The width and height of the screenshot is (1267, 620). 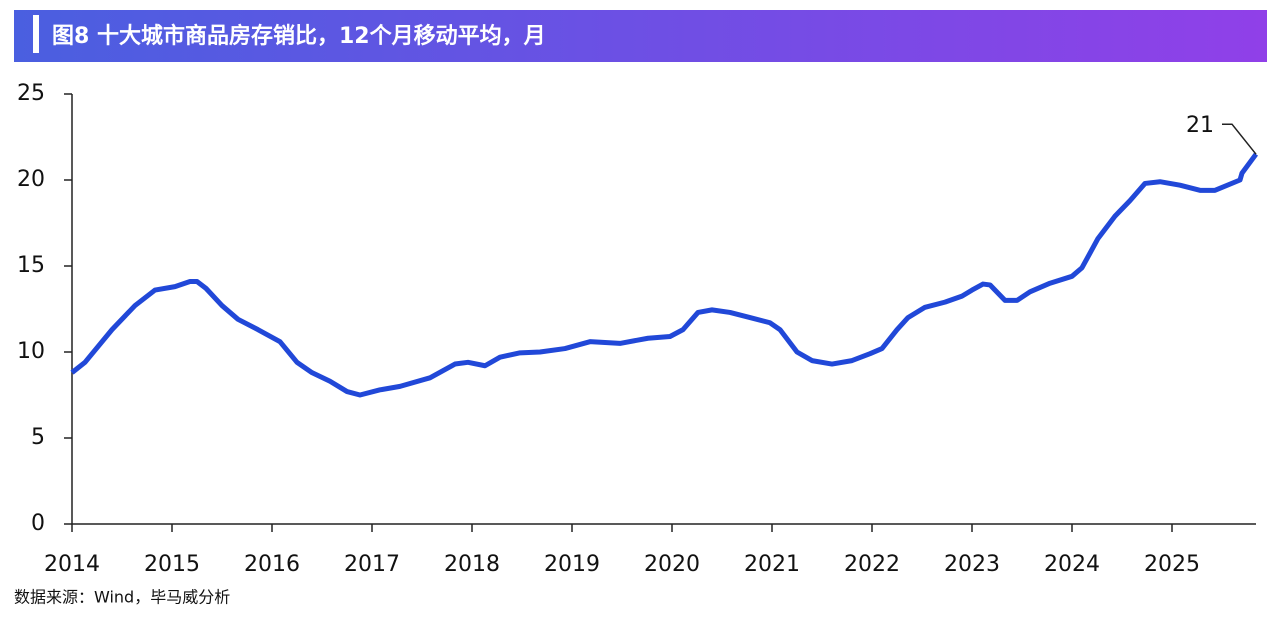 What do you see at coordinates (572, 564) in the screenshot?
I see `x-tick-label: 2019` at bounding box center [572, 564].